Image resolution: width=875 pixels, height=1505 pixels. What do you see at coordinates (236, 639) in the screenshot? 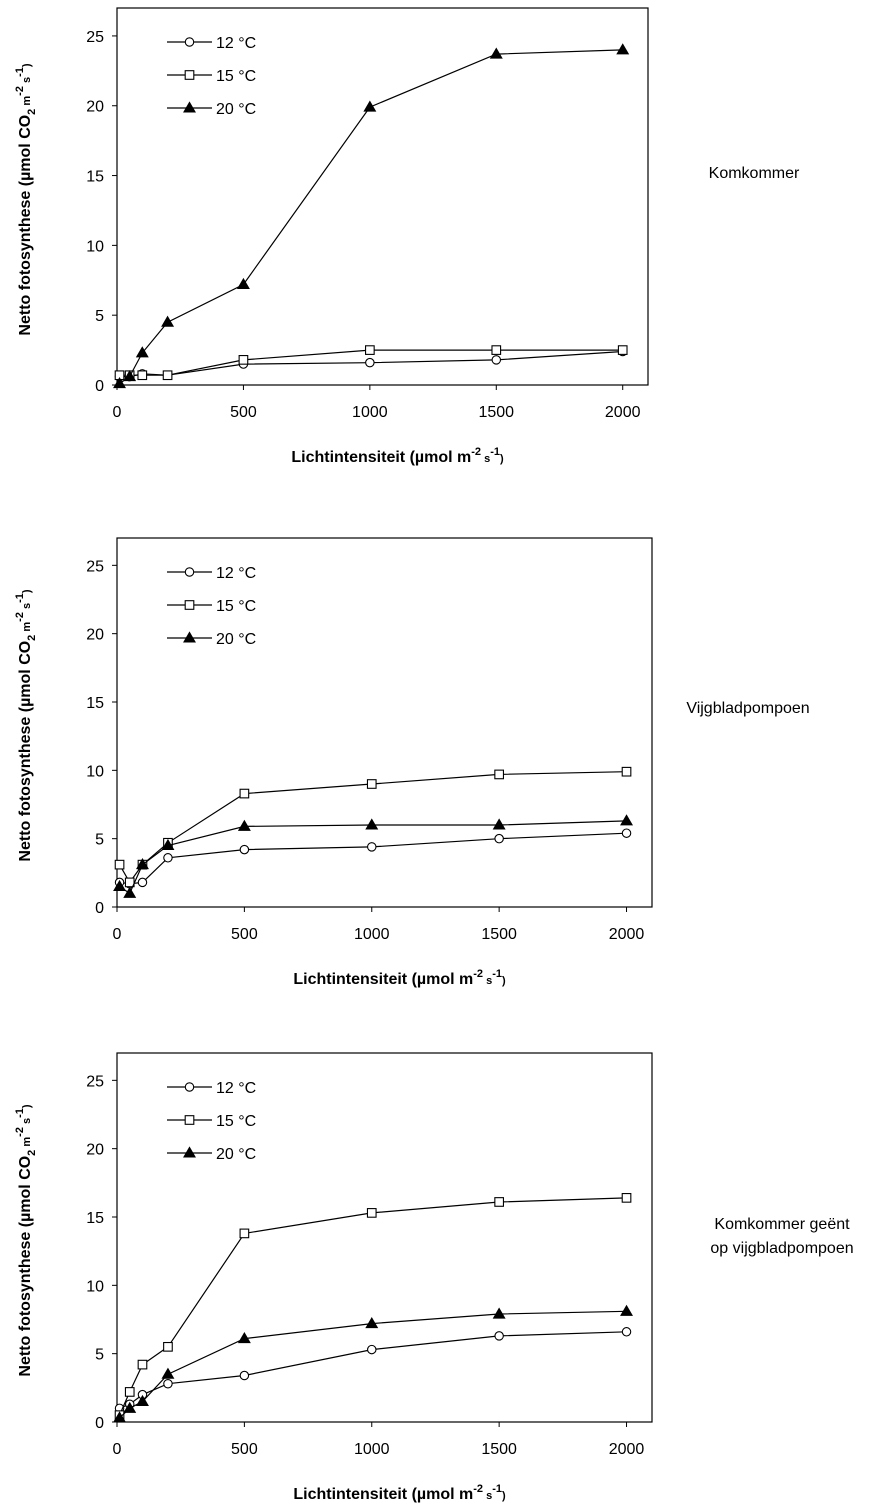
I see `legend-label: 20 °C` at bounding box center [236, 639].